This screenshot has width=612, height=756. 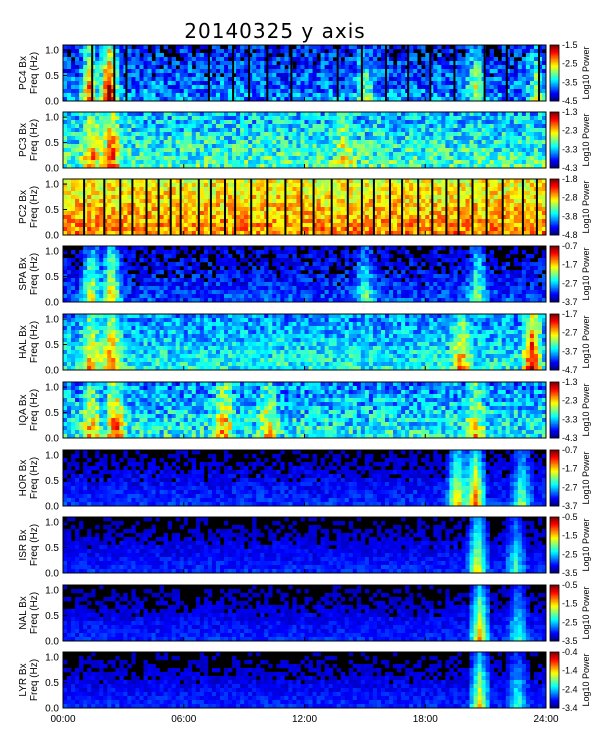 I want to click on chart-title: 20140325 y axis, so click(x=274, y=31).